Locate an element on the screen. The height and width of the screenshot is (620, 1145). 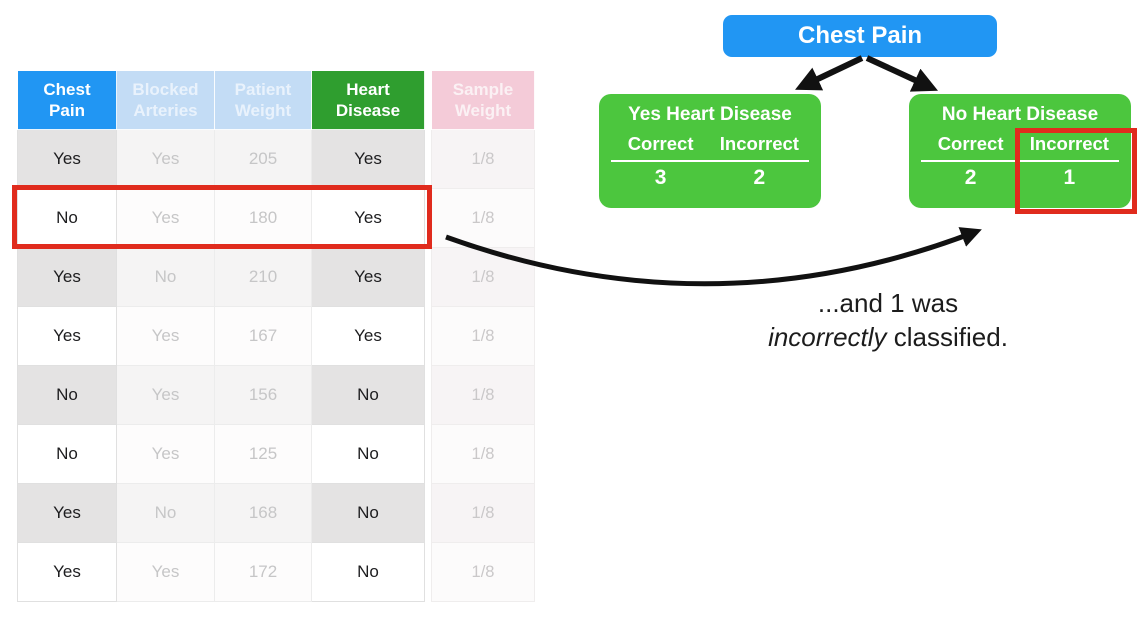
tree-root-node: Chest Pain is located at coordinates (860, 36).